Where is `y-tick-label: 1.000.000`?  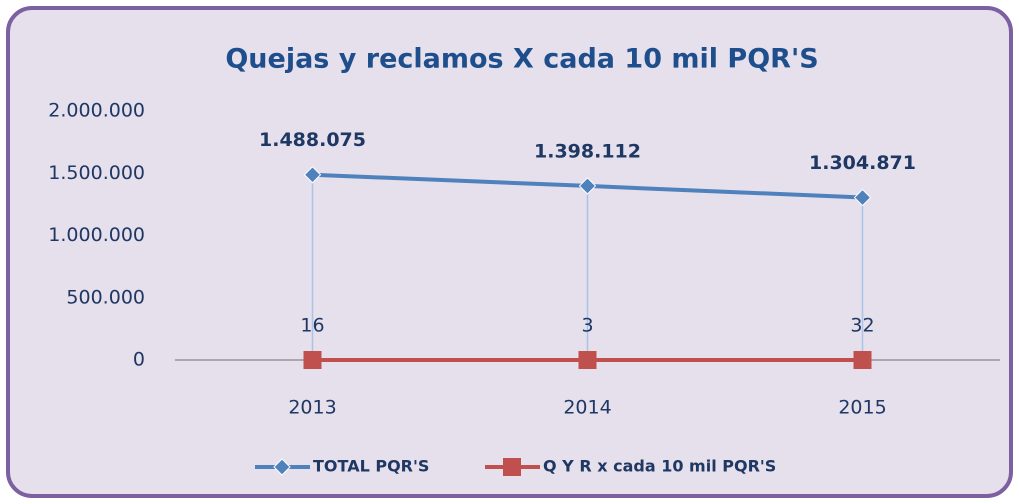
y-tick-label: 1.000.000 is located at coordinates (96, 235).